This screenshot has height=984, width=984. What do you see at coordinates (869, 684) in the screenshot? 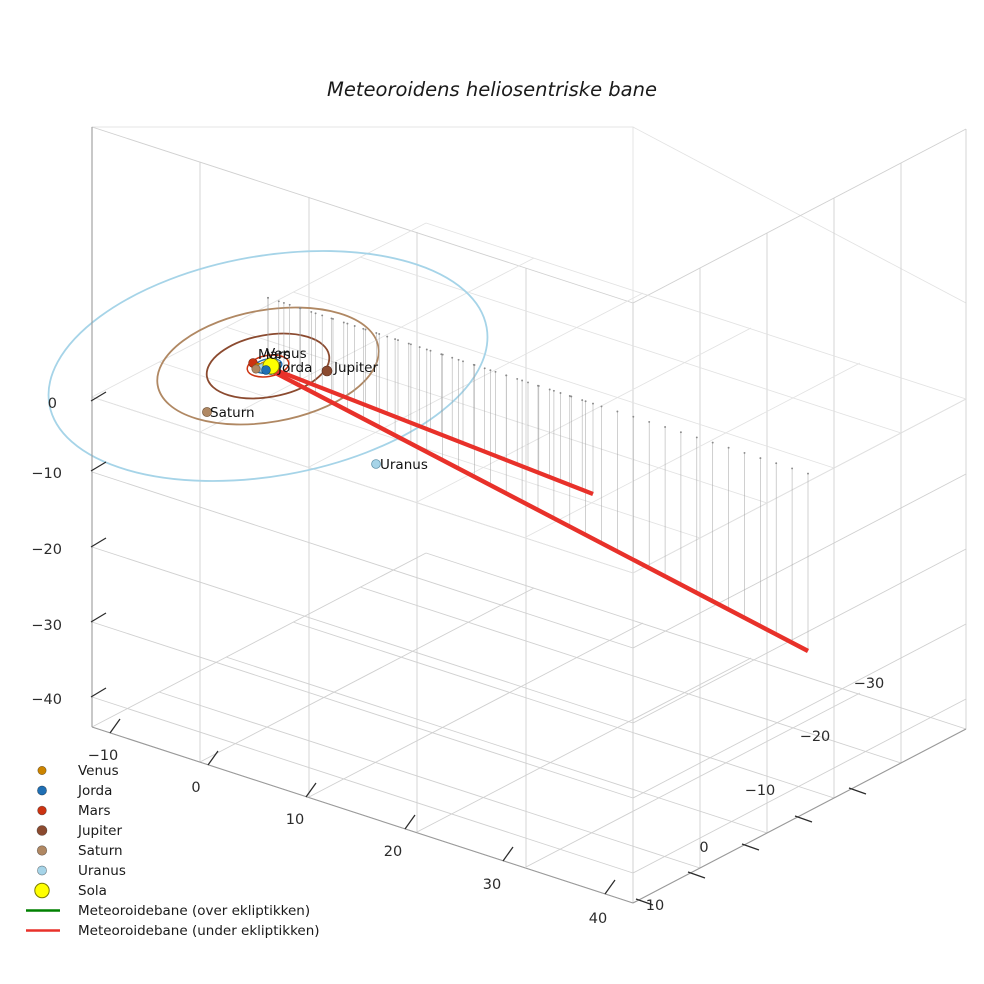
I see `y-tick-label-4: −30` at bounding box center [869, 684].